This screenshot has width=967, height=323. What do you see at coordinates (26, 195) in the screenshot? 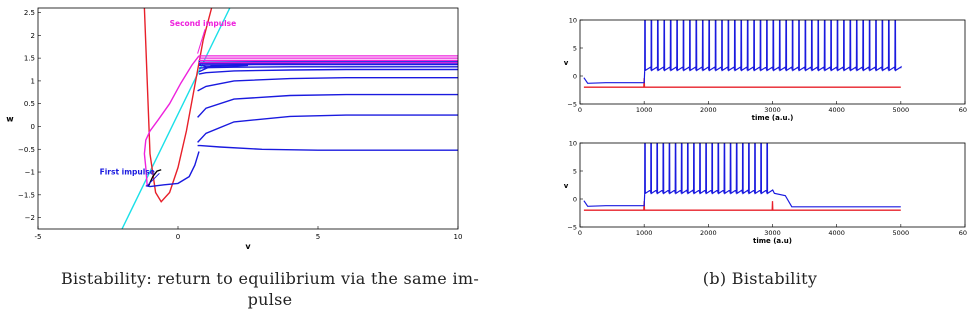
I see `y-tick-label: −1.5` at bounding box center [26, 195].